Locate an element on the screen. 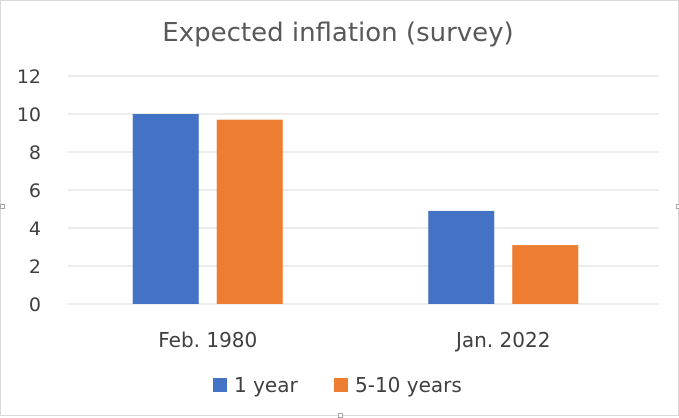 Image resolution: width=679 pixels, height=418 pixels. y-tick-label: 8 is located at coordinates (35, 153).